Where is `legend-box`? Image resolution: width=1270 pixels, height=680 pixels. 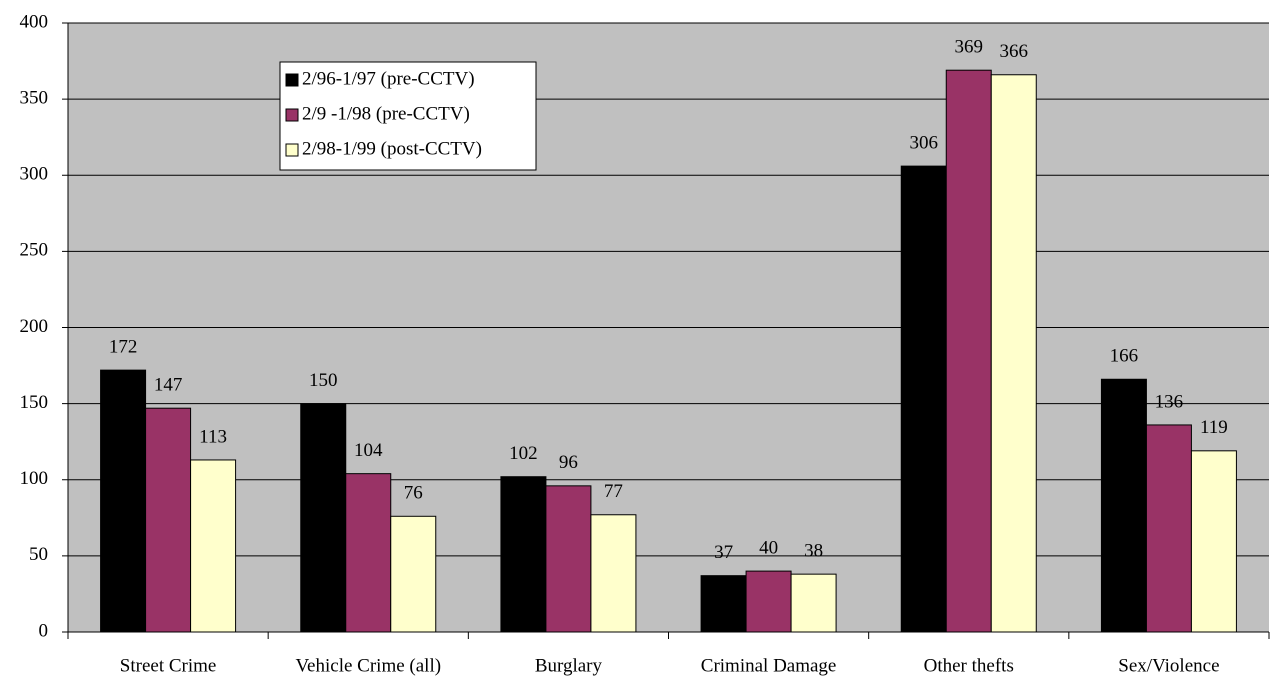 legend-box is located at coordinates (408, 116).